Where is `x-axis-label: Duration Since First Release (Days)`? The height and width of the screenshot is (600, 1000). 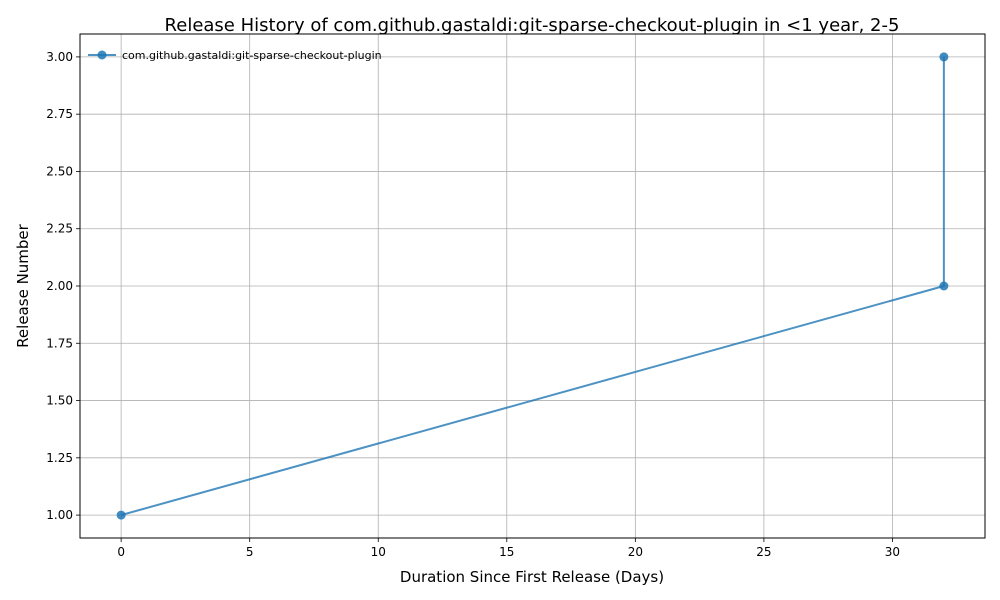
x-axis-label: Duration Since First Release (Days) is located at coordinates (532, 577).